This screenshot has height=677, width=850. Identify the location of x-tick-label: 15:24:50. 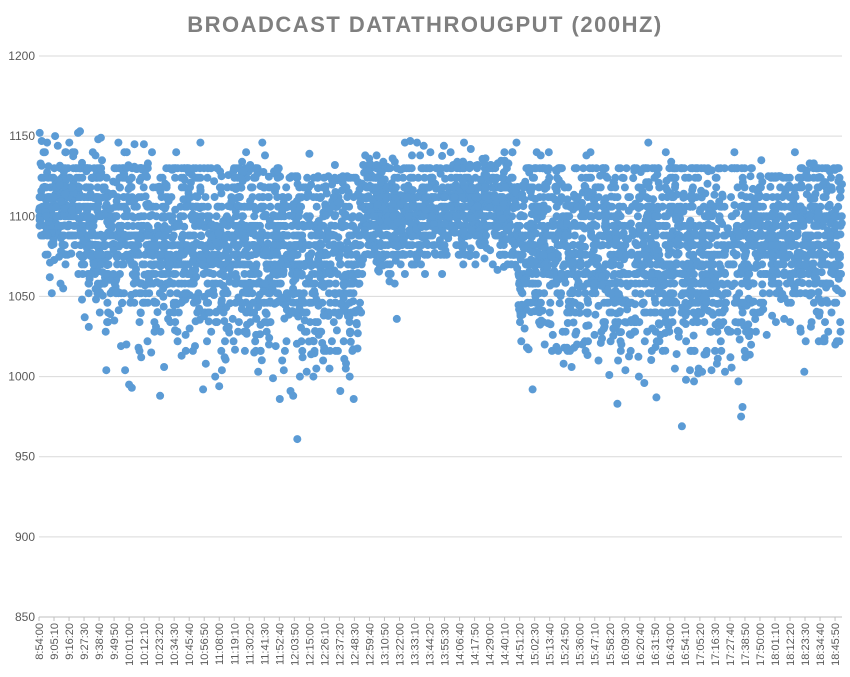
(566, 644).